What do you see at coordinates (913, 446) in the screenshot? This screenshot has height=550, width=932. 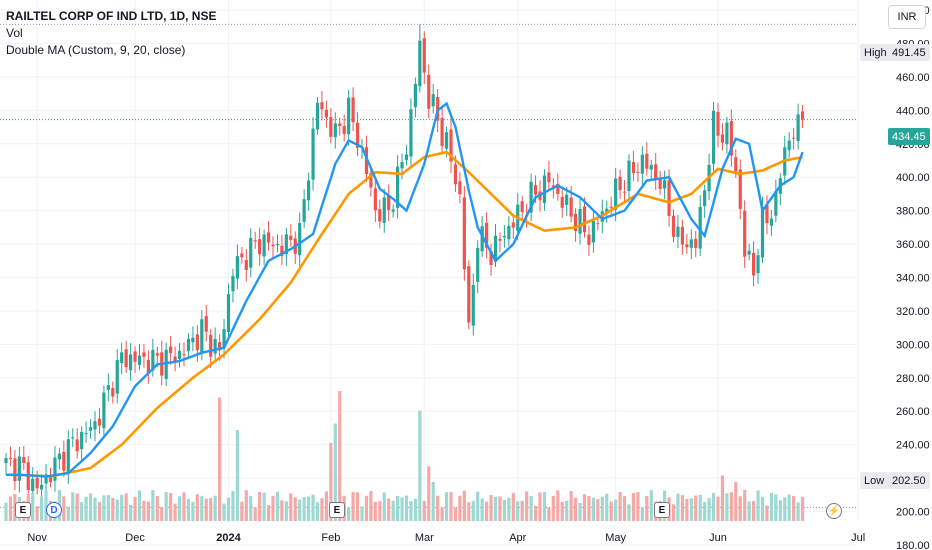 I see `y-tick-label: 240.00` at bounding box center [913, 446].